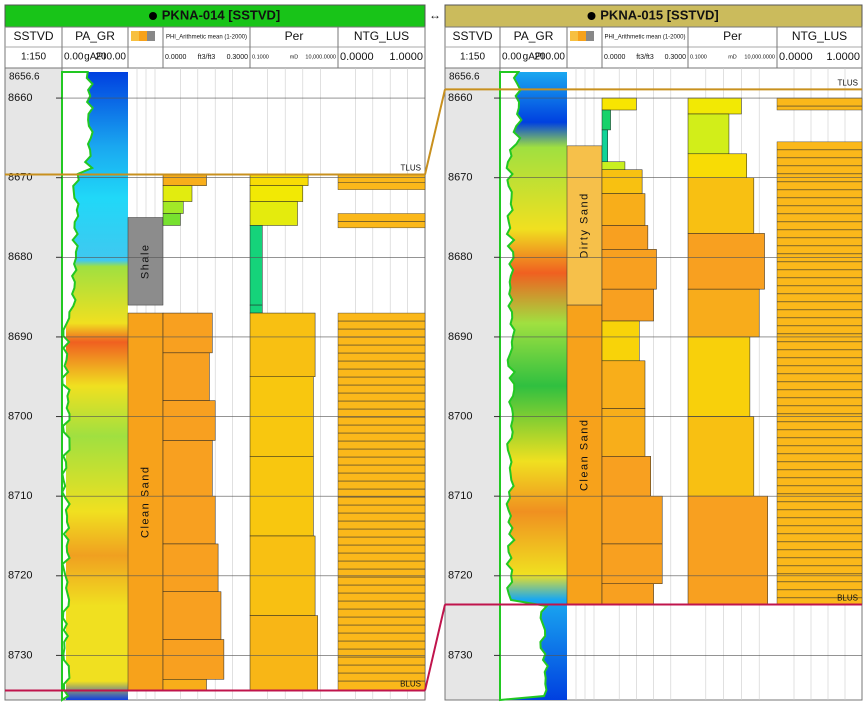 This screenshot has height=704, width=866. Describe the element at coordinates (221, 14) in the screenshot. I see `well-title: PKNA-014 [SSTVD]` at that location.